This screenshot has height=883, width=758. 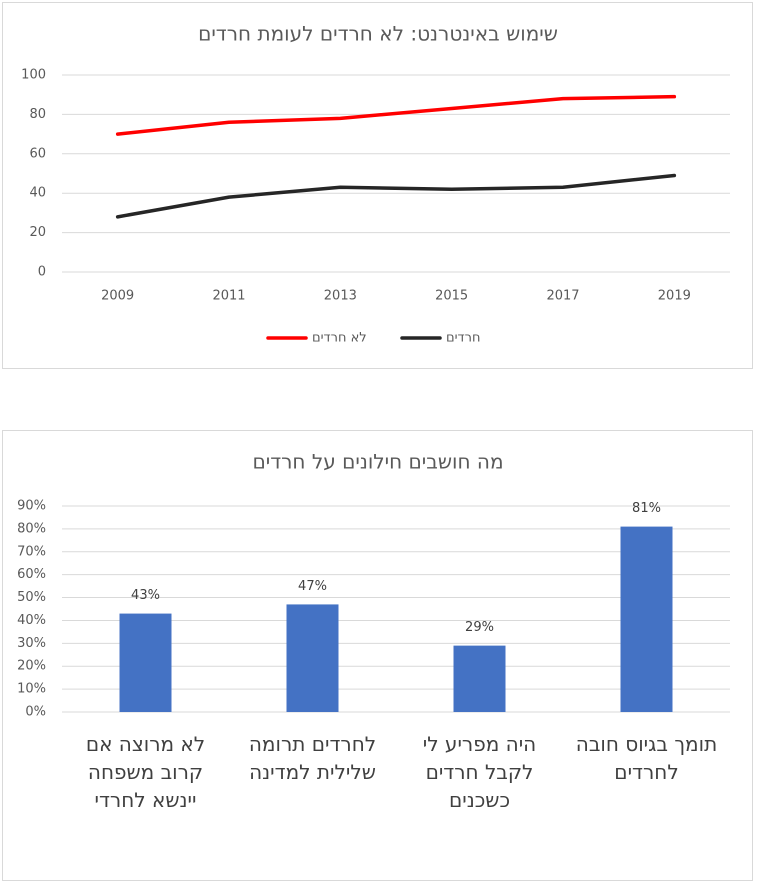 What do you see at coordinates (145, 772) in the screenshot?
I see `x-tick-label: לא מרוצה אם קרוב משפחה יינשא לחרדי` at bounding box center [145, 772].